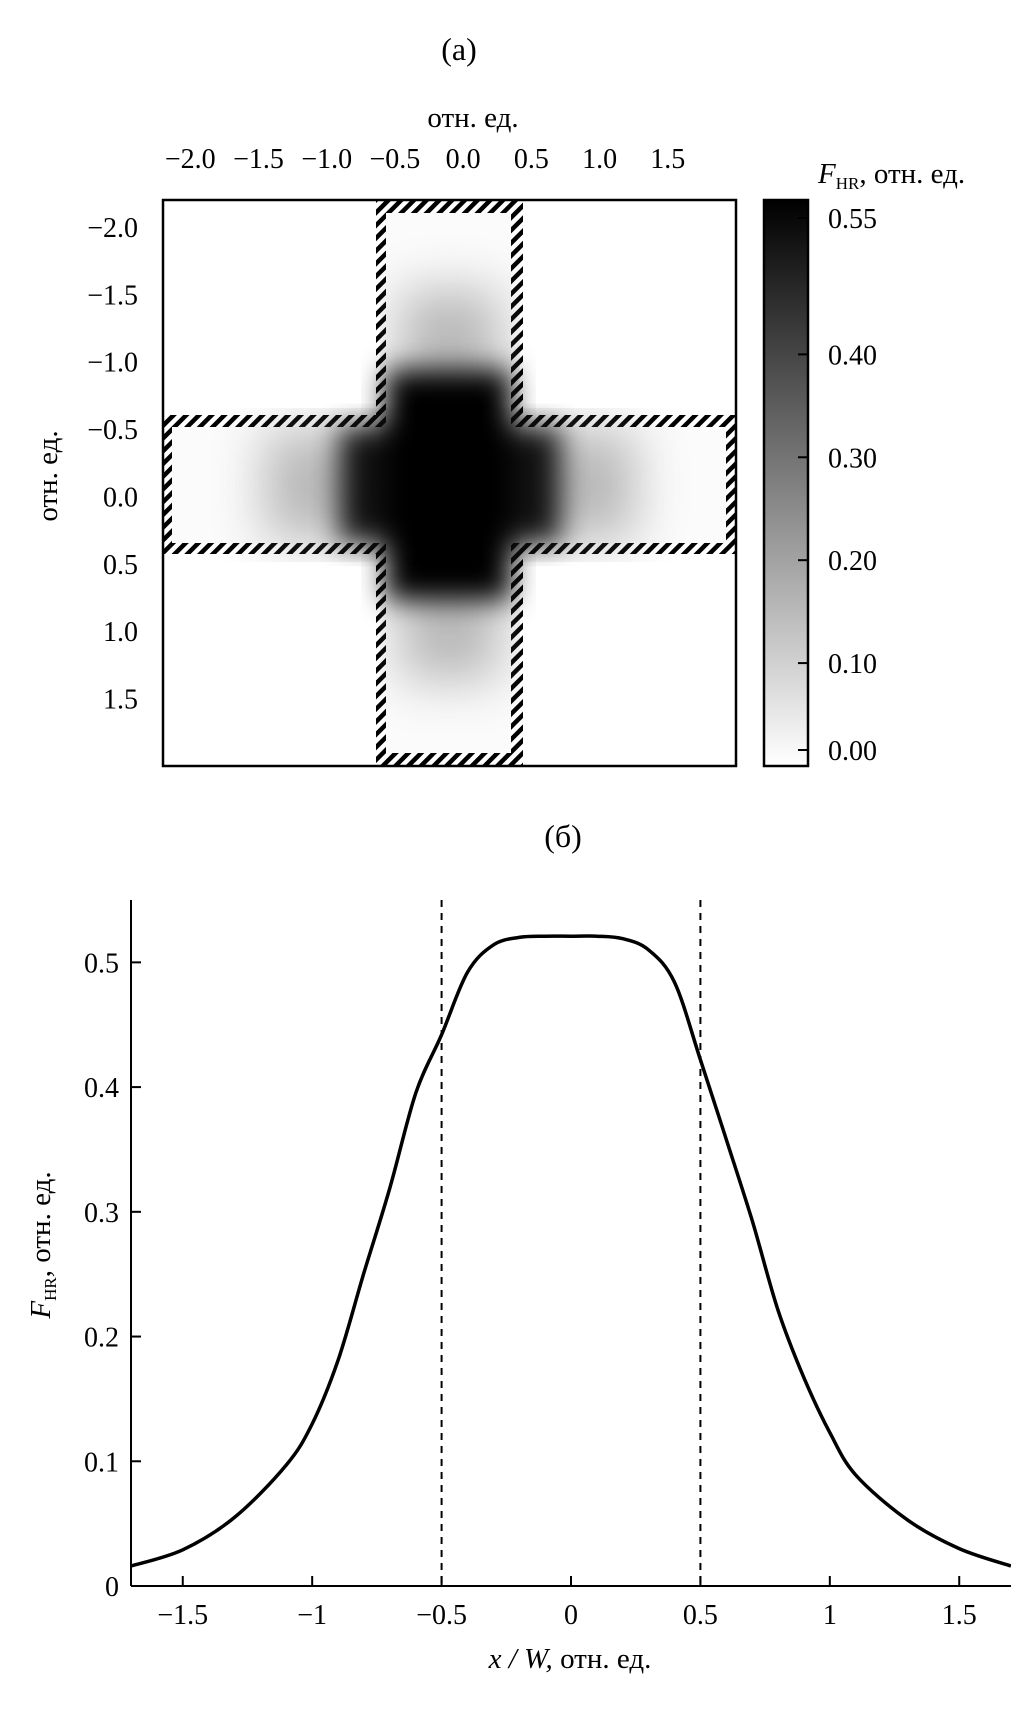  I want to click on x-axis-label-main: x / W,, so click(520, 1659).